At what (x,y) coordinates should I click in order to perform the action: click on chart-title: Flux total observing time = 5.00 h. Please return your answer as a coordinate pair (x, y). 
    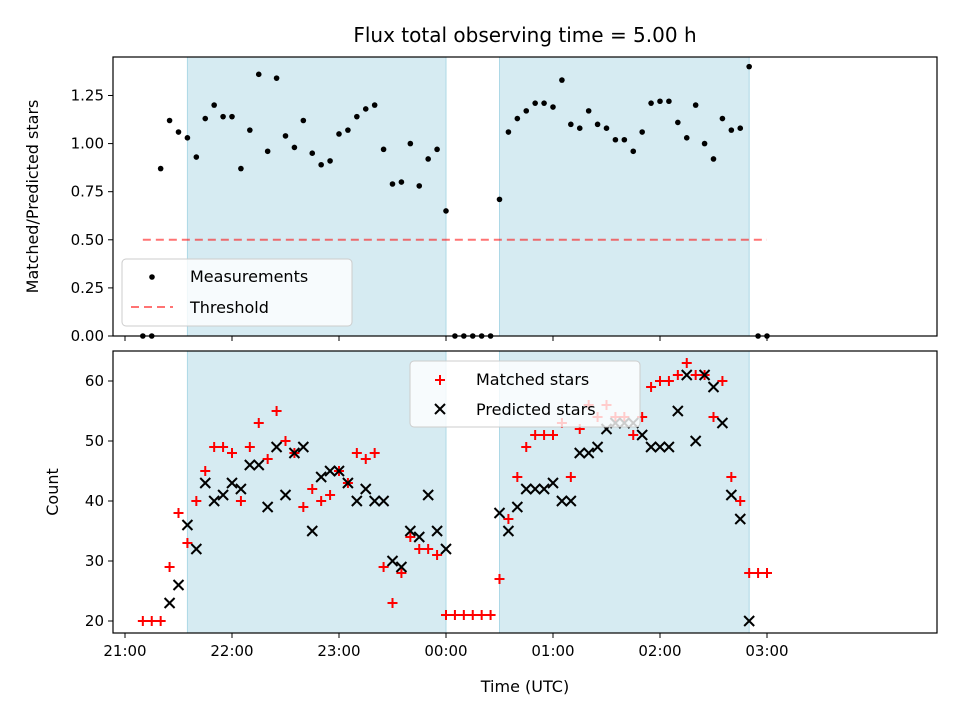
    Looking at the image, I should click on (524, 35).